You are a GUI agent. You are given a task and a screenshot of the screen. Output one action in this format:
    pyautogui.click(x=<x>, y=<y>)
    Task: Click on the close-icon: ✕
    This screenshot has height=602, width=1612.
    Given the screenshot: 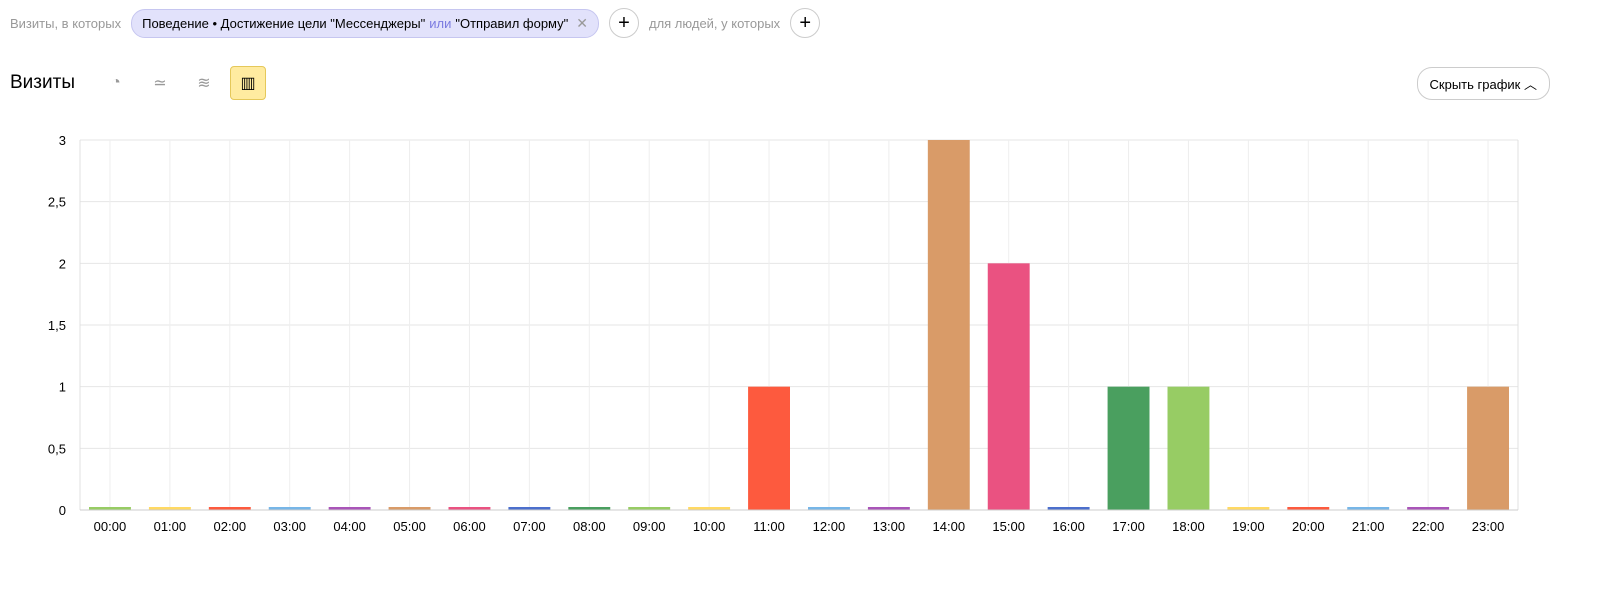 What is the action you would take?
    pyautogui.click(x=582, y=22)
    